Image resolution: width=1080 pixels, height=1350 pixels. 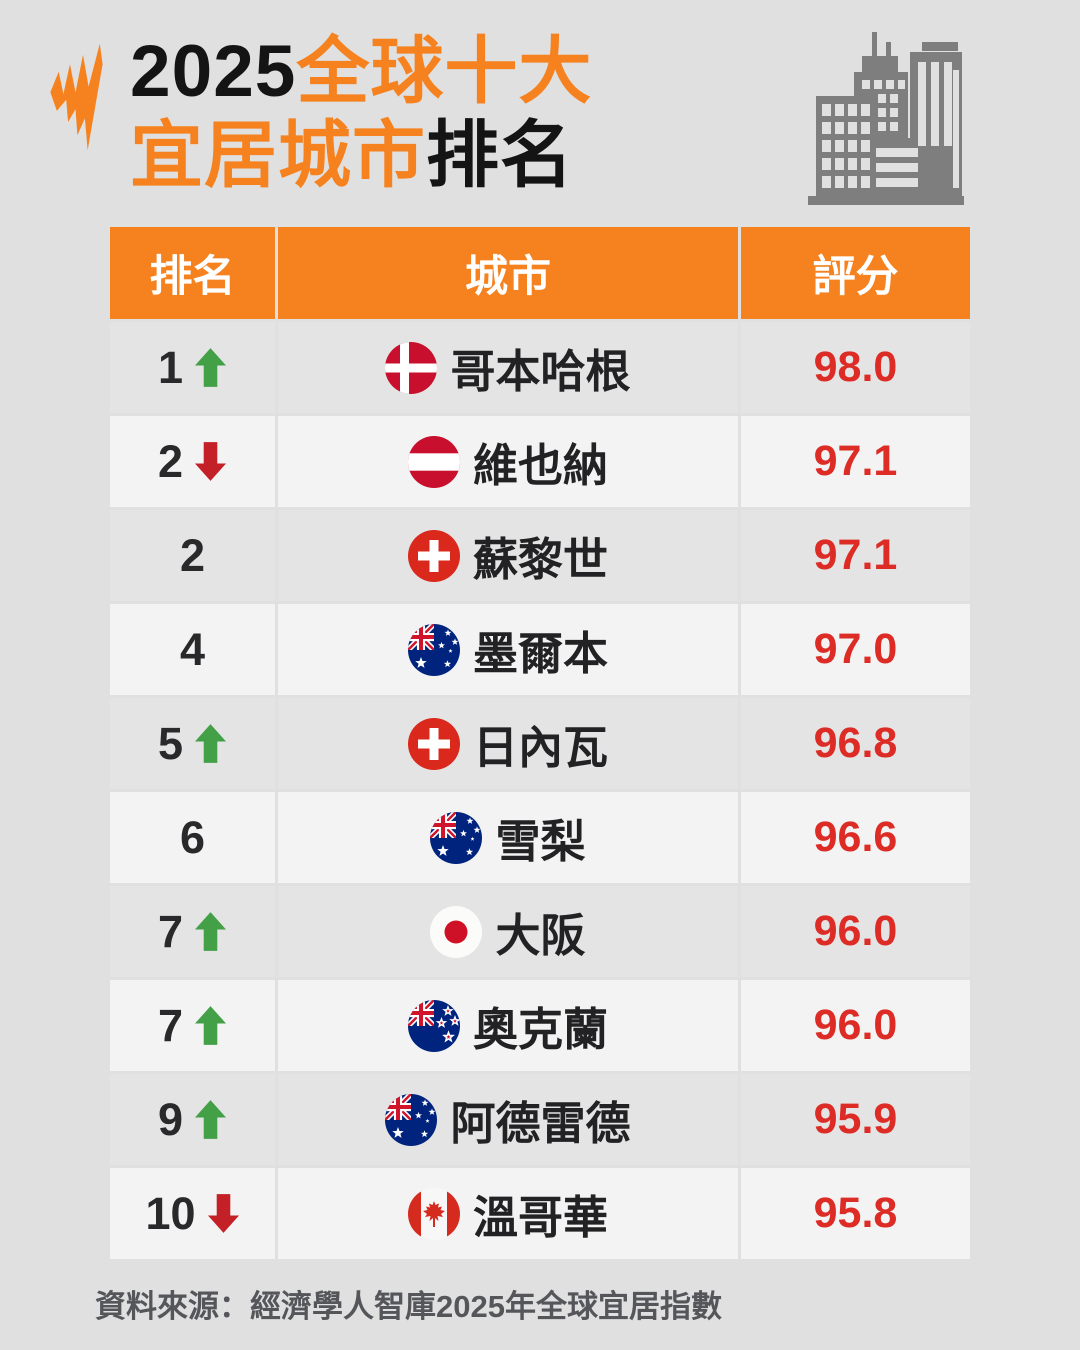 What do you see at coordinates (540, 1123) in the screenshot?
I see `city-name: 阿德雷德` at bounding box center [540, 1123].